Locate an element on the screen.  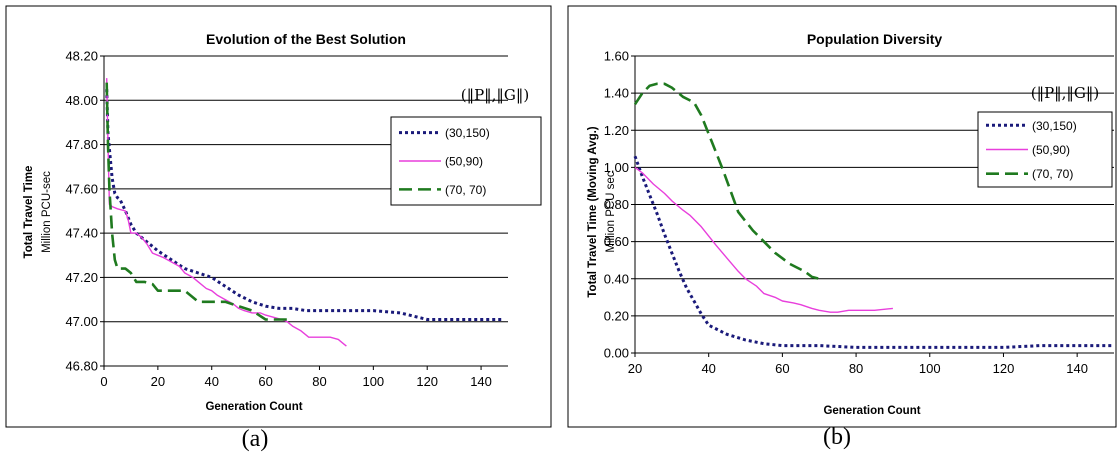
caption-a: (a) is located at coordinates (255, 439).